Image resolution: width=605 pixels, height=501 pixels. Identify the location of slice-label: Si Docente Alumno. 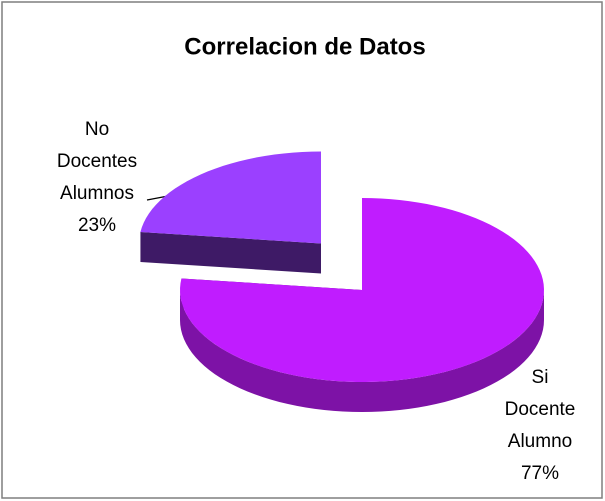
(540, 409).